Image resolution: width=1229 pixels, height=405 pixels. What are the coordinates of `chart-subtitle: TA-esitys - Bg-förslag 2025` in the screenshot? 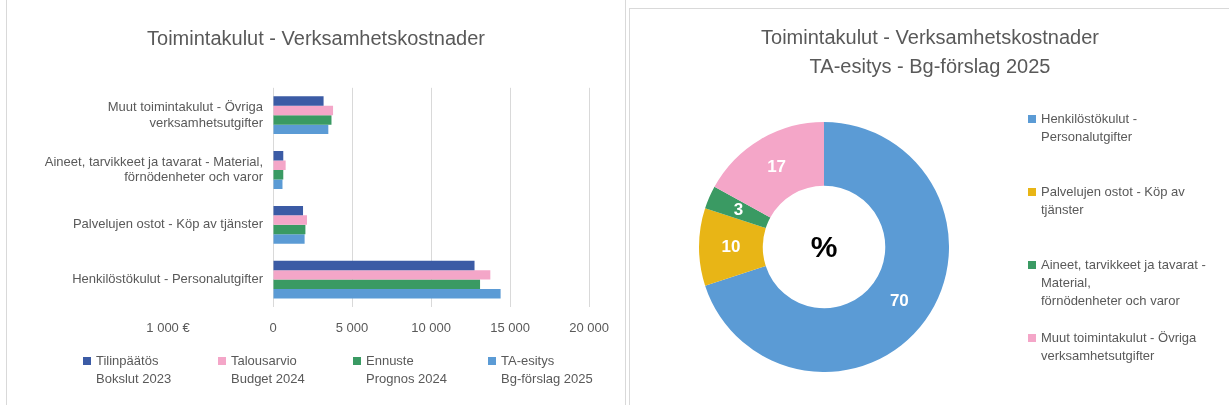 It's located at (930, 66).